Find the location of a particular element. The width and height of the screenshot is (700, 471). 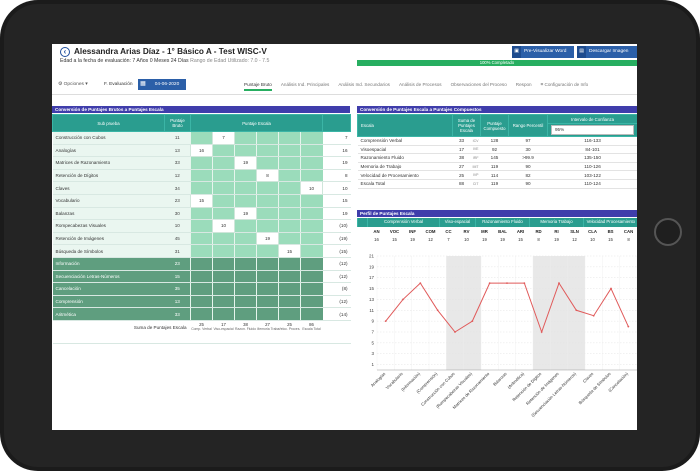

tab-item: Observaciones del Proceso is located at coordinates (479, 84).